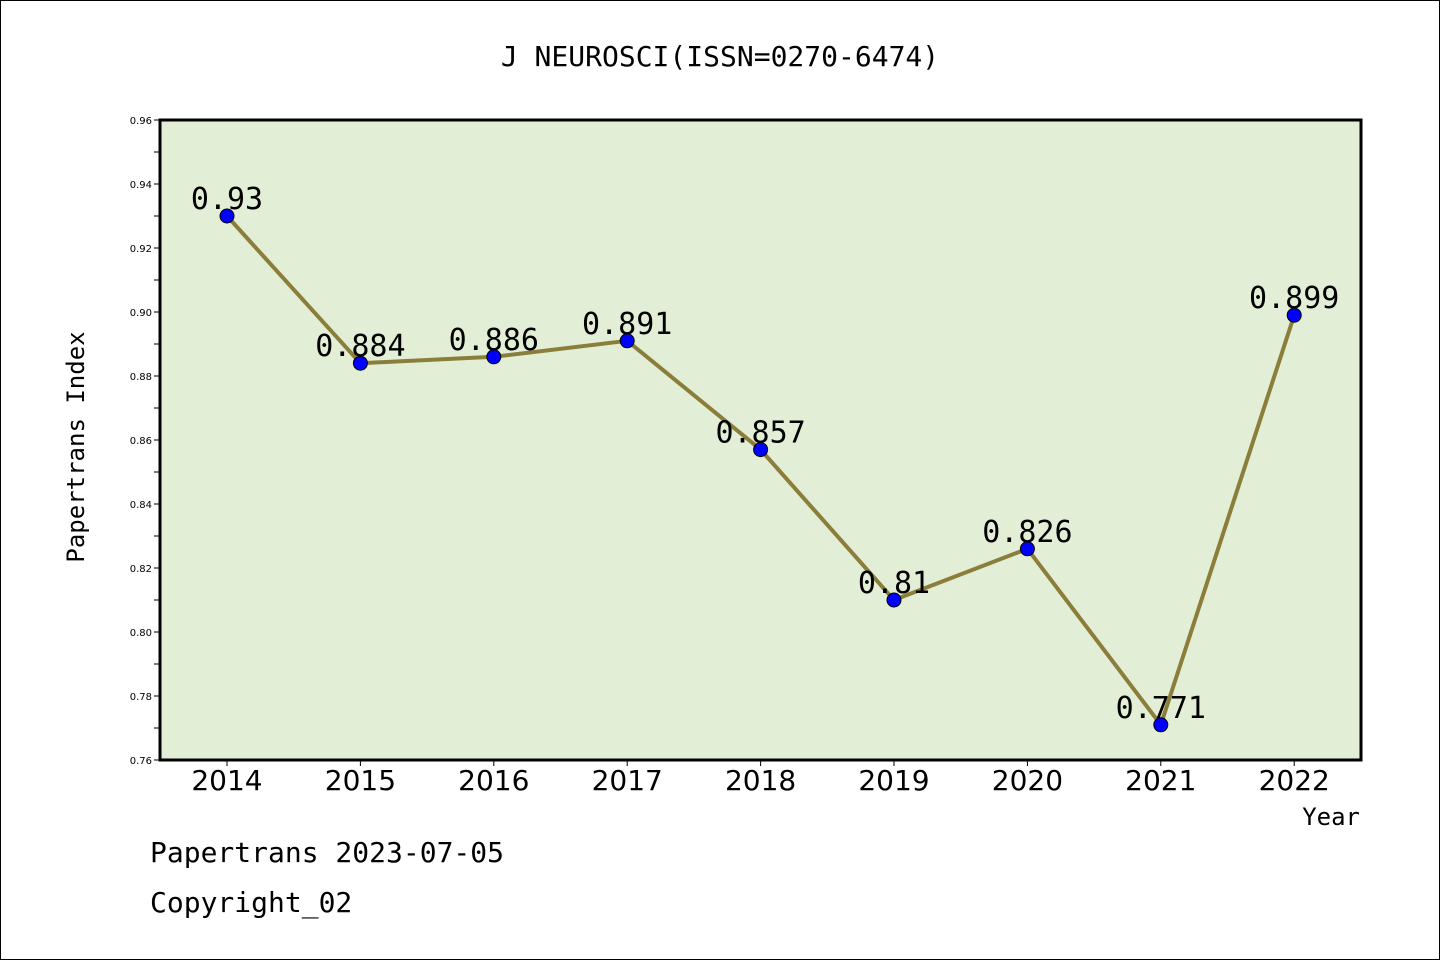 The image size is (1440, 960). I want to click on chart-title: J NEUROSCI(ISSN=0270-6474), so click(720, 56).